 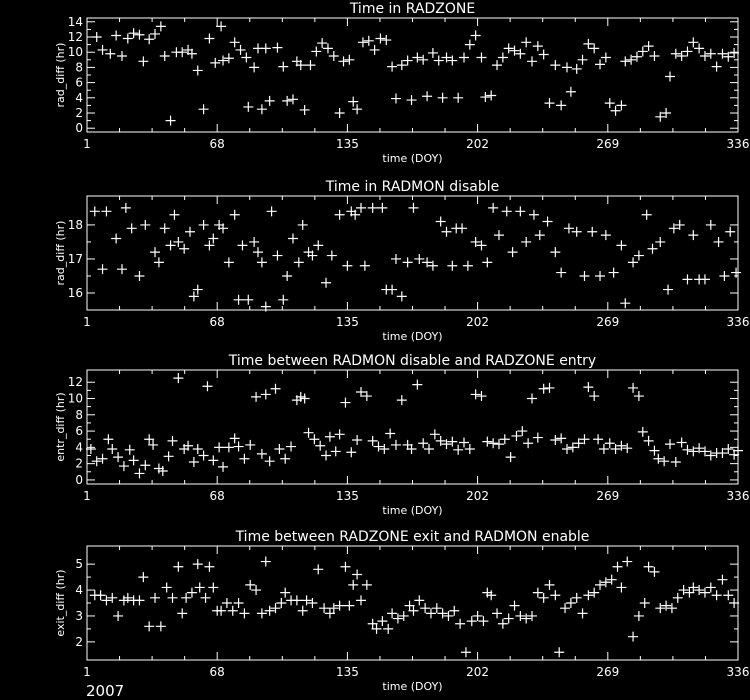 I want to click on y-tick-label: 8, so click(x=79, y=67).